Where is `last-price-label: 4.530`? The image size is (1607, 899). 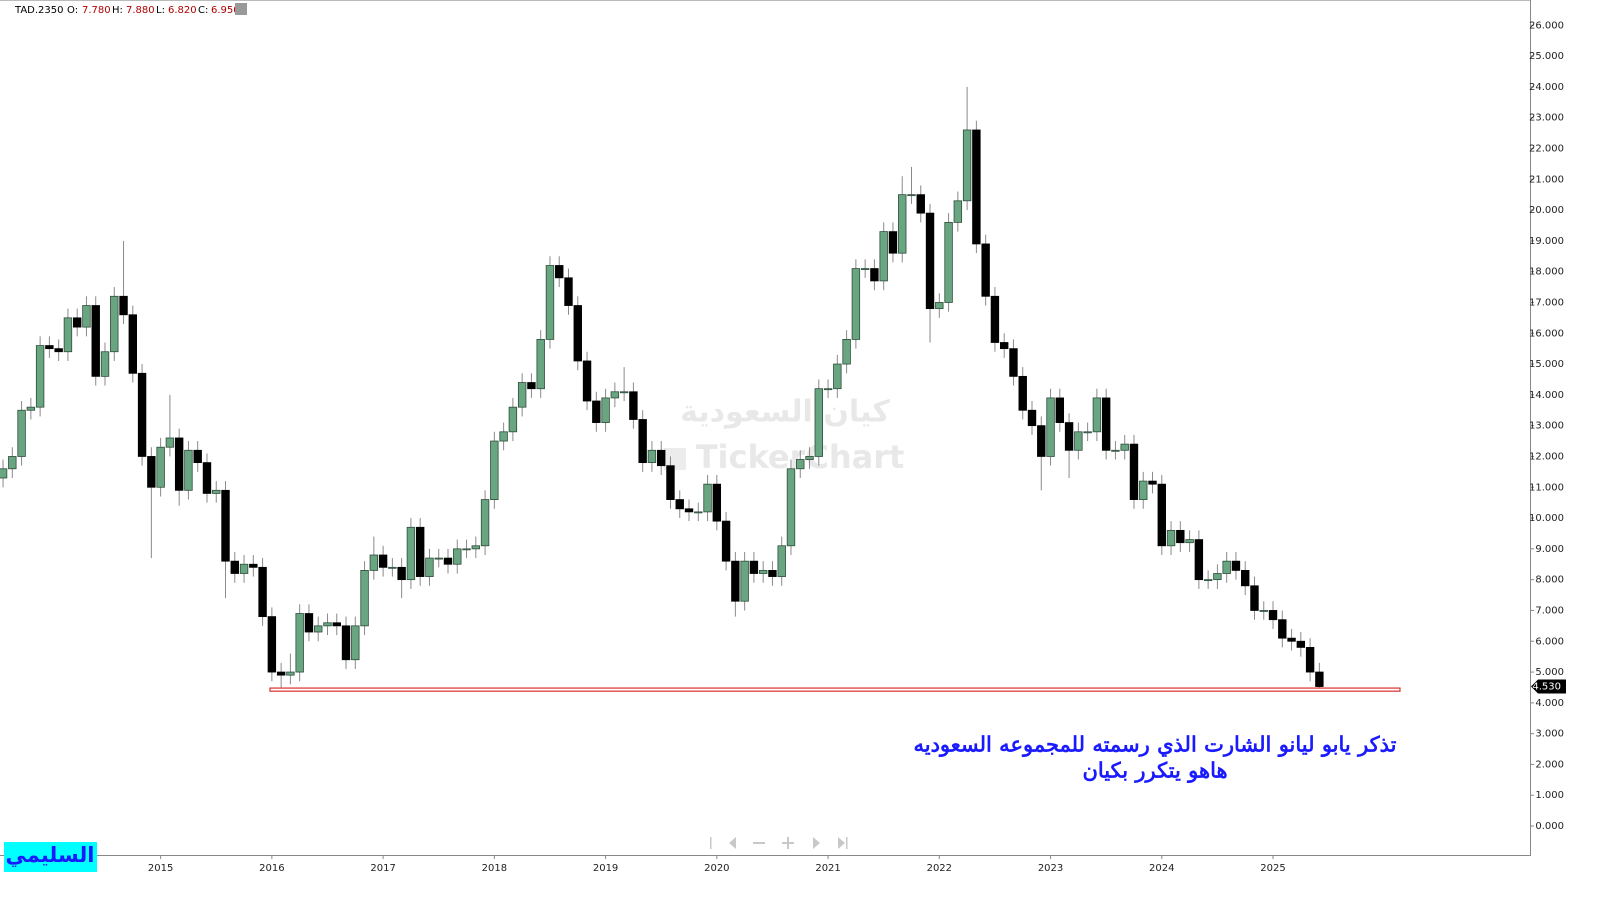 last-price-label: 4.530 is located at coordinates (1546, 687).